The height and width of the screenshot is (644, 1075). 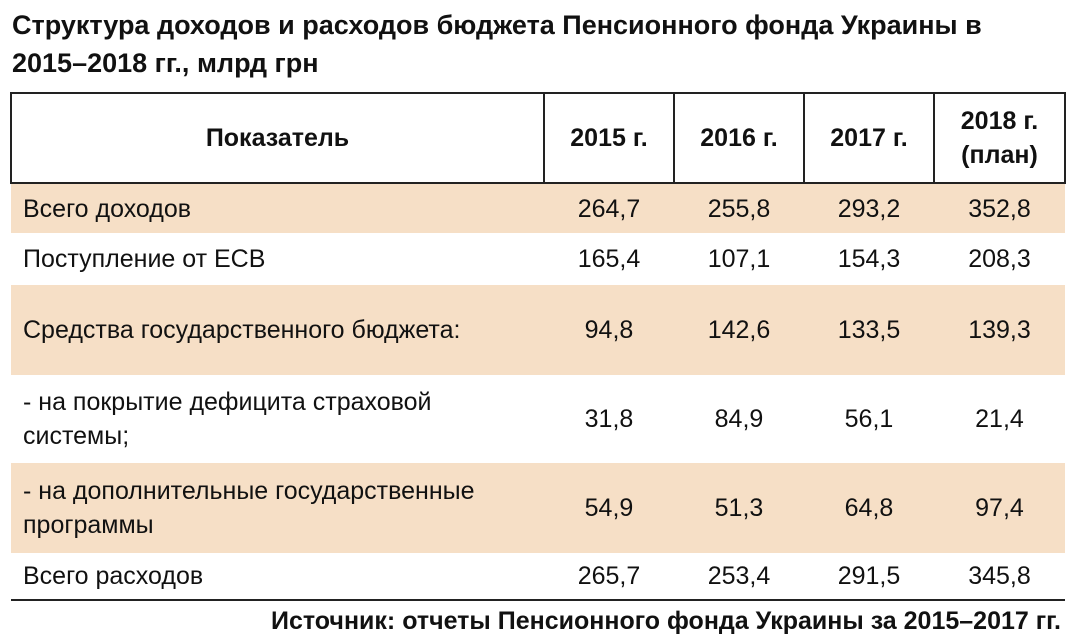 What do you see at coordinates (869, 330) in the screenshot?
I see `cell-value: 133,5` at bounding box center [869, 330].